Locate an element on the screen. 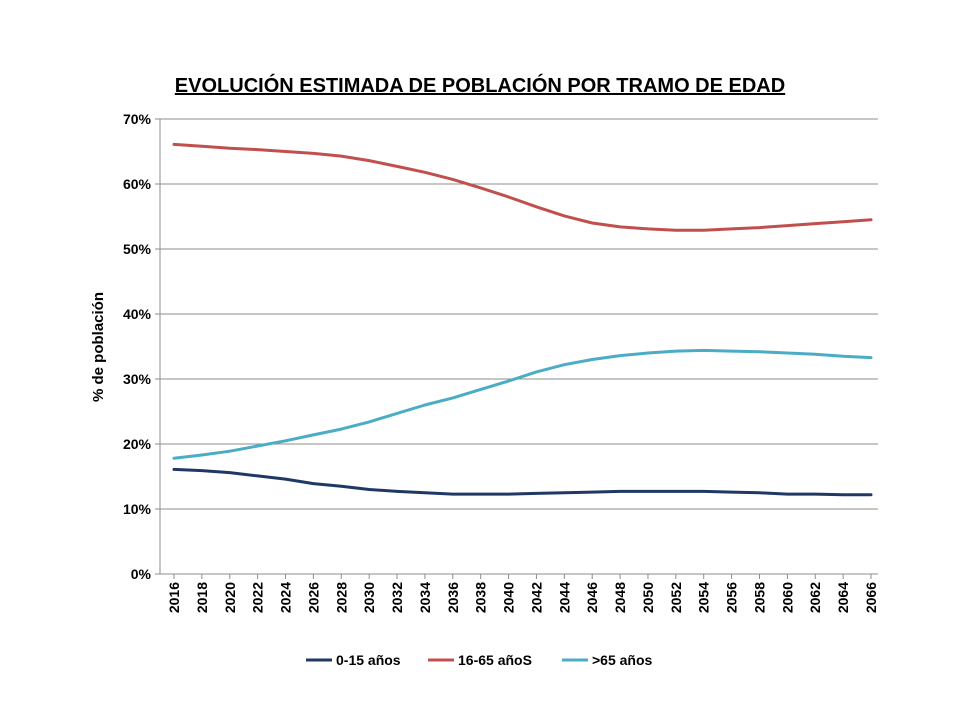 The width and height of the screenshot is (960, 725). y-tick-label: 70% is located at coordinates (137, 119).